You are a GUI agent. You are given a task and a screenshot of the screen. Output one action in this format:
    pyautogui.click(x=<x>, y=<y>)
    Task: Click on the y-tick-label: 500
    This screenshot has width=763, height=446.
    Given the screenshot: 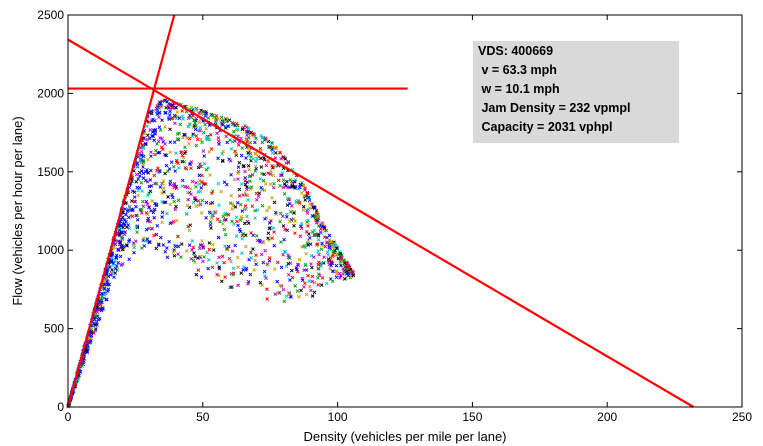 What is the action you would take?
    pyautogui.click(x=54, y=329)
    